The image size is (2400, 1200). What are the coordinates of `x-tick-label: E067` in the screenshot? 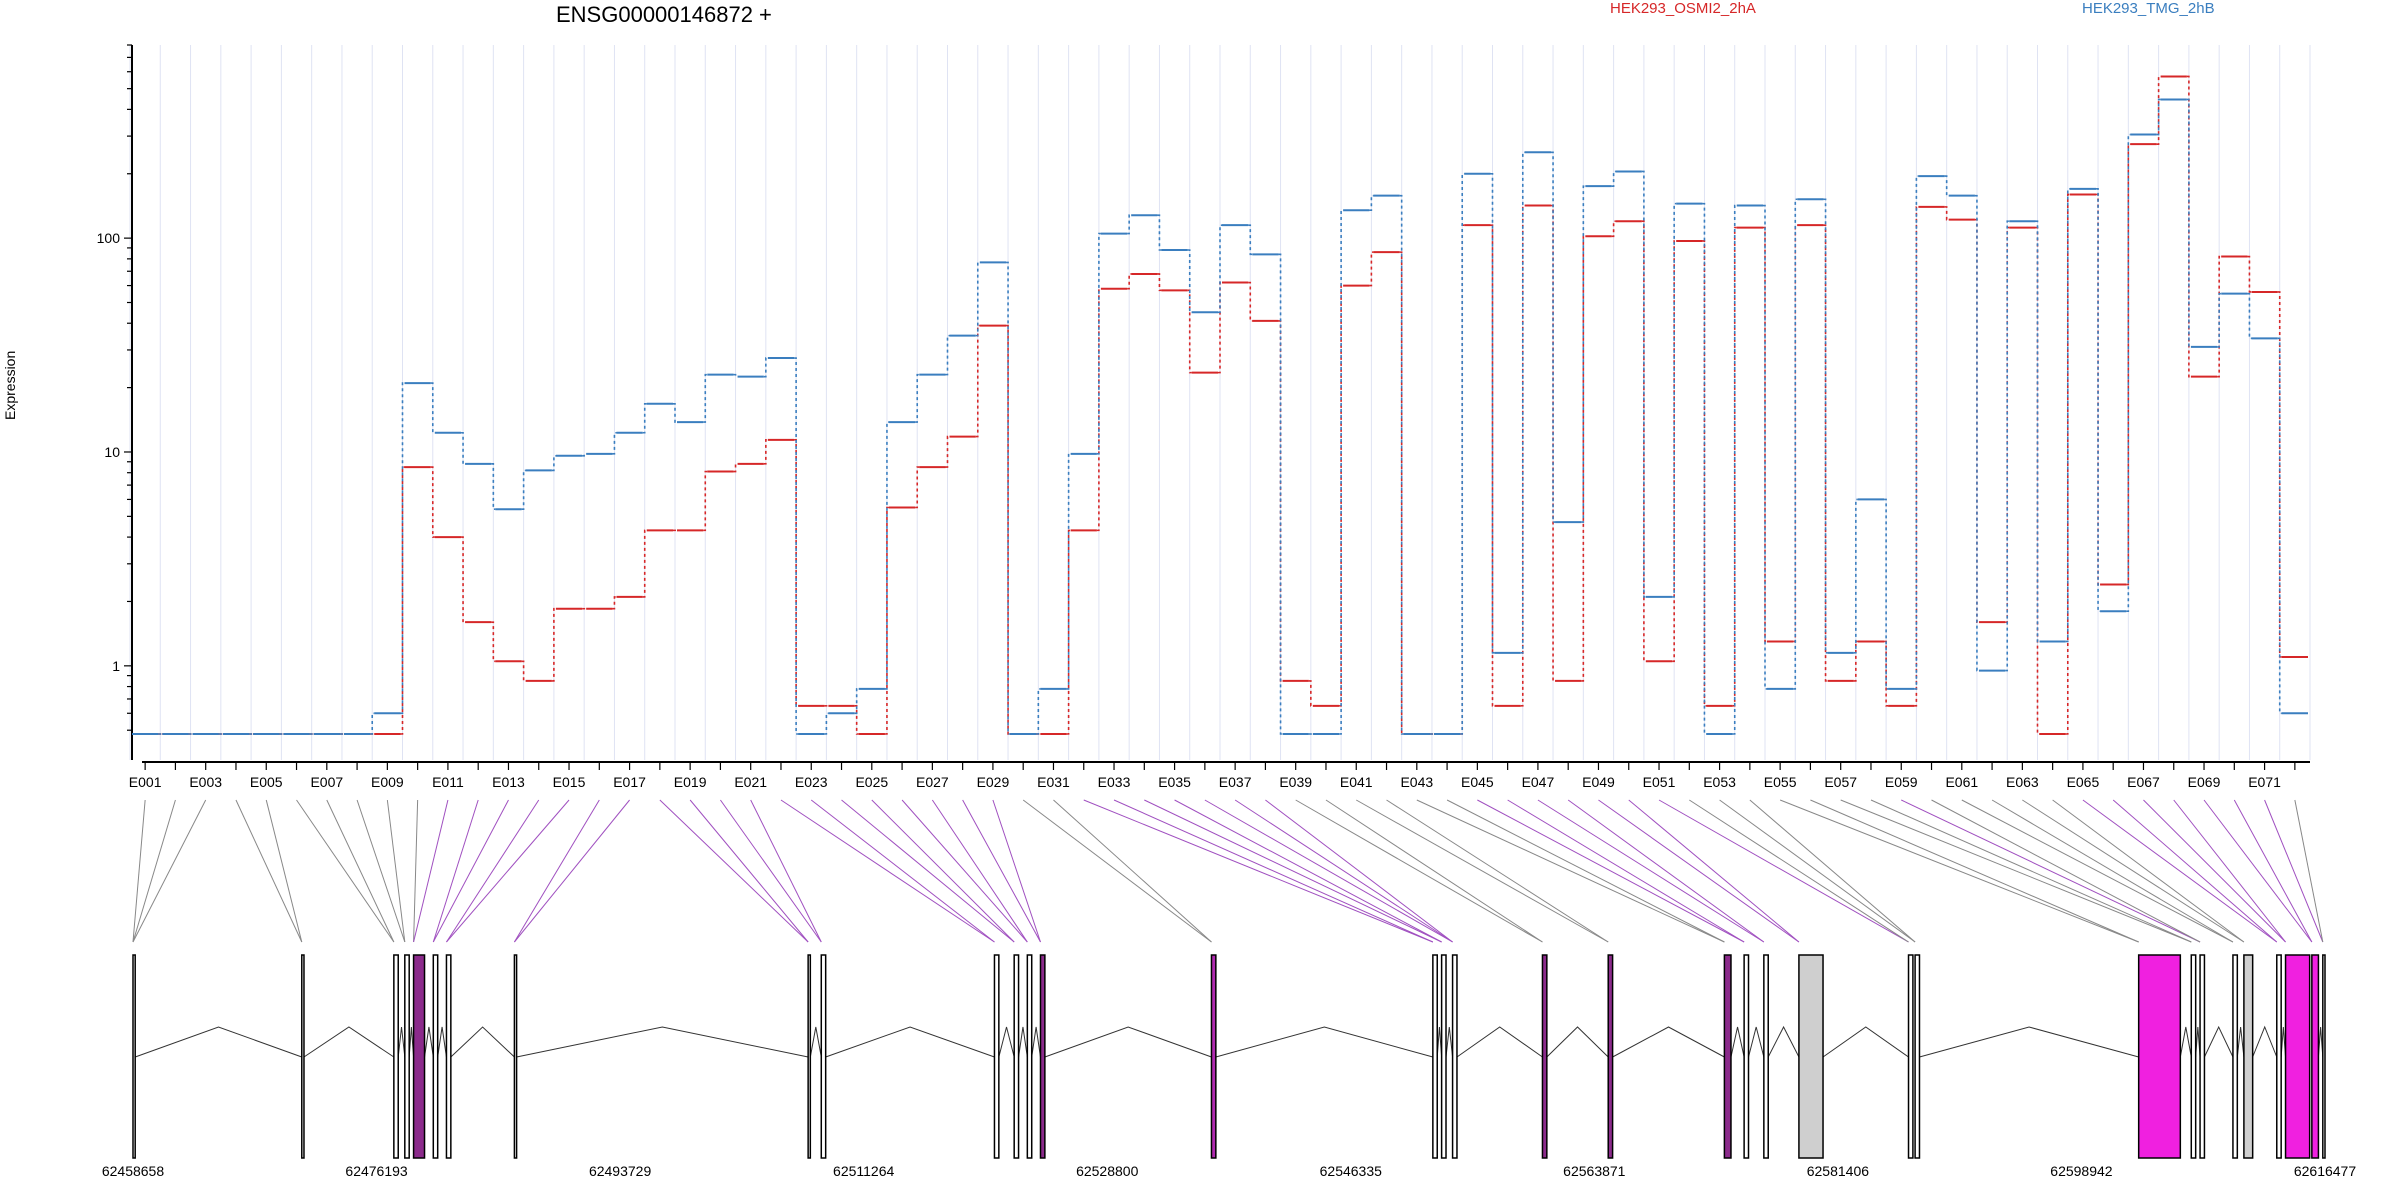 It's located at (2143, 782).